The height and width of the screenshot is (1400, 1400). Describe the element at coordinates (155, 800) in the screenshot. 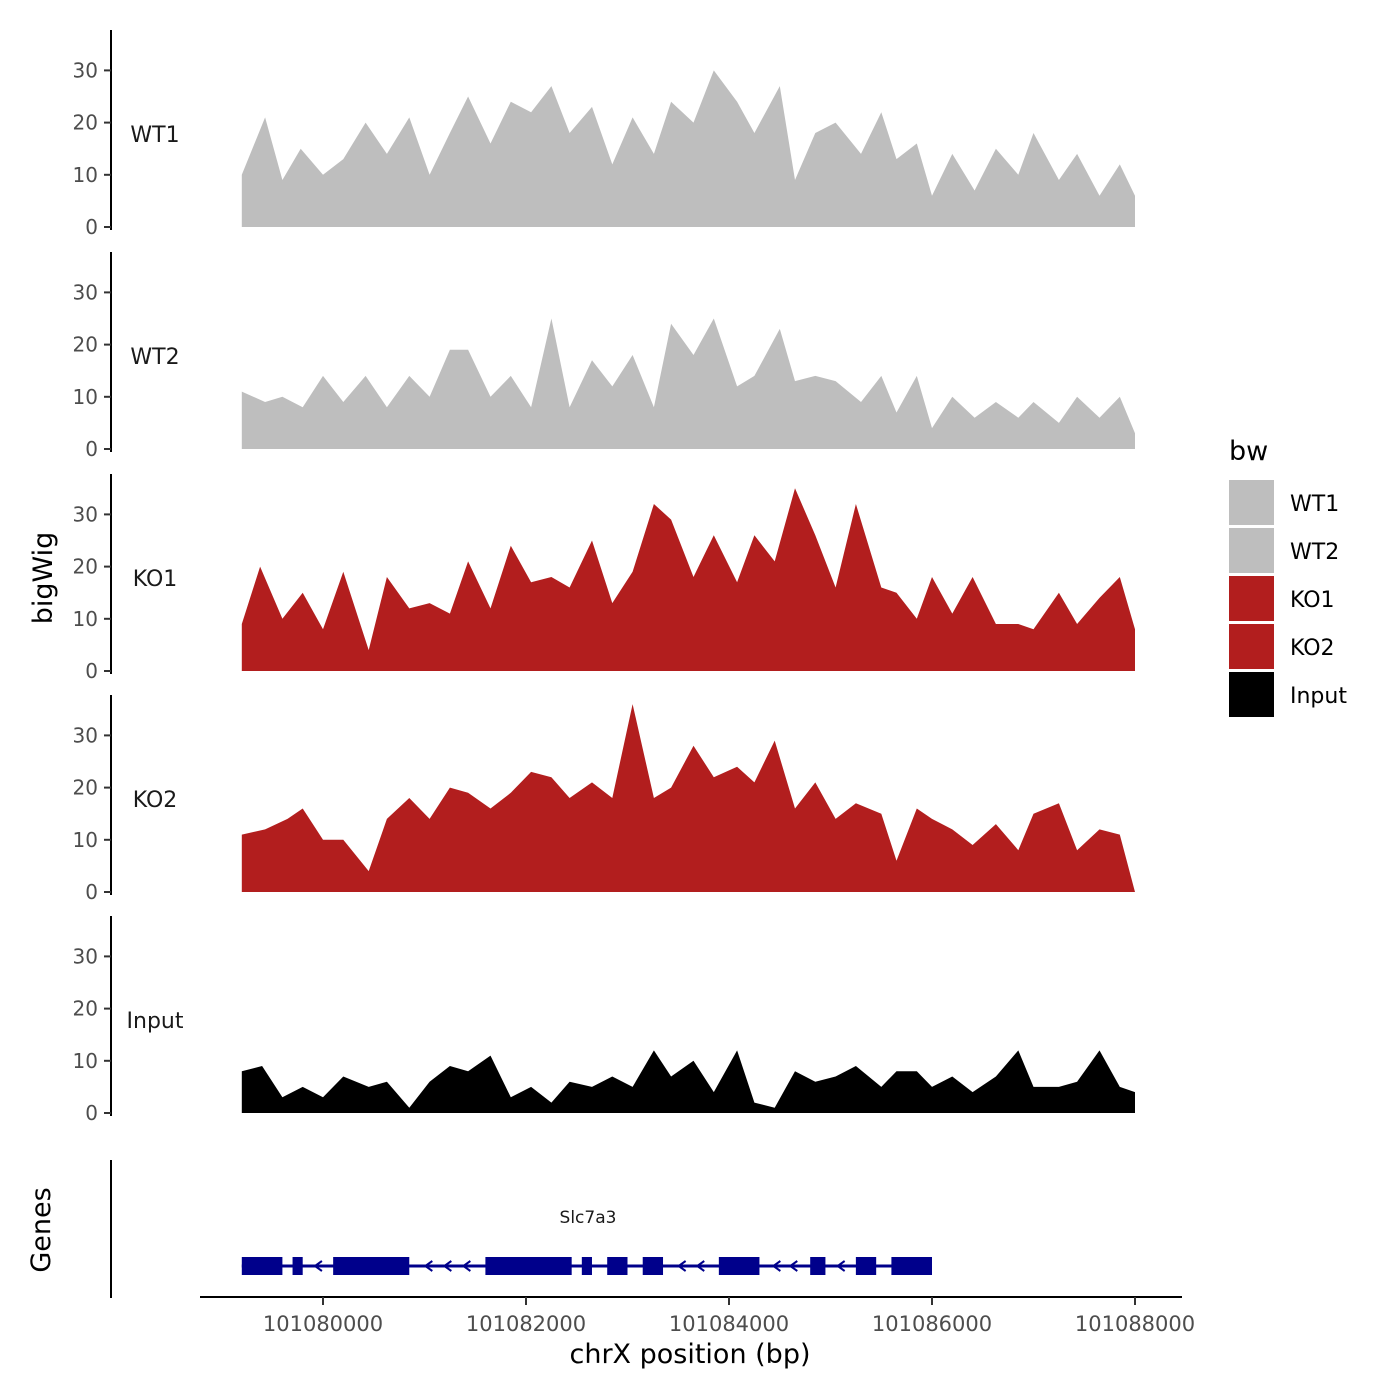

I see `panel-label-ko2: KO2` at that location.